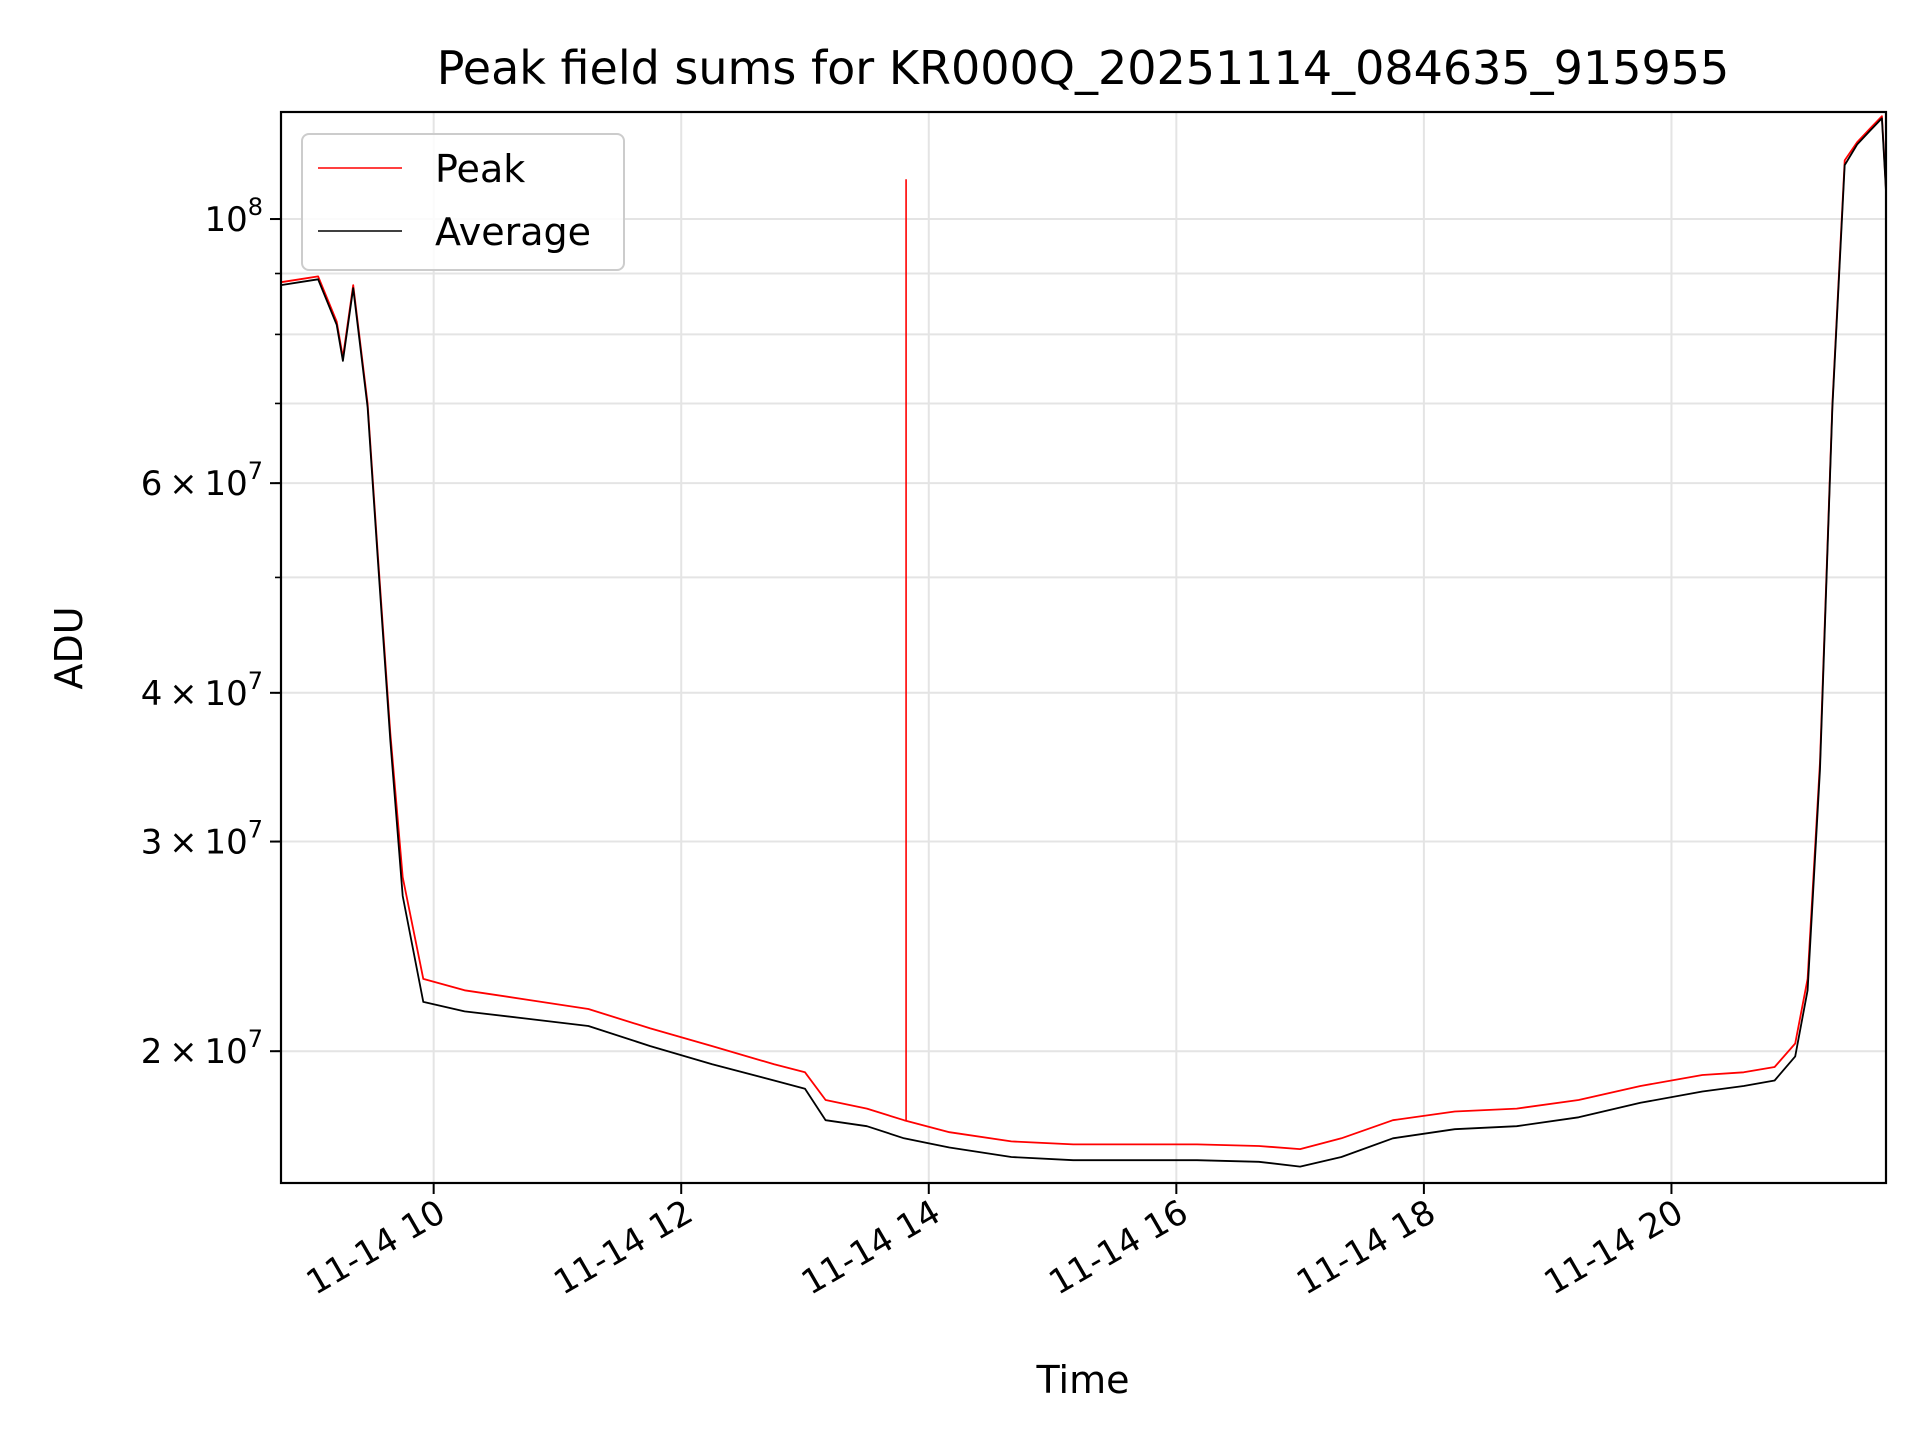  I want to click on legend: Peak Average, so click(463, 202).